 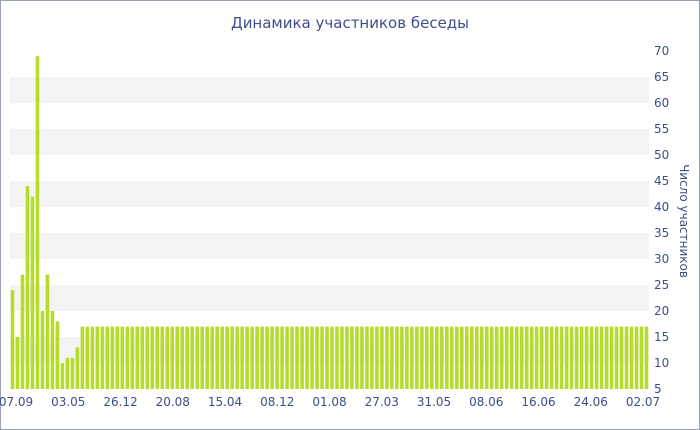 What do you see at coordinates (16, 402) in the screenshot?
I see `x-tick-label: 07.09` at bounding box center [16, 402].